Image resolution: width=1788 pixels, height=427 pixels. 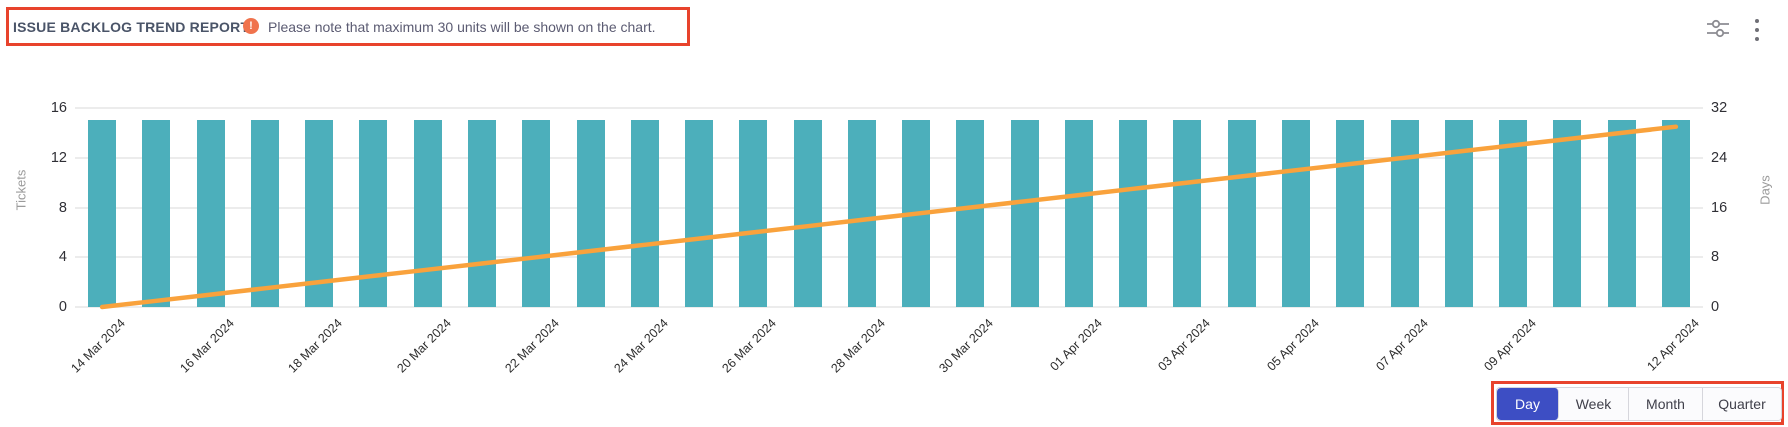 What do you see at coordinates (1742, 404) in the screenshot?
I see `period-button-quarter: Quarter` at bounding box center [1742, 404].